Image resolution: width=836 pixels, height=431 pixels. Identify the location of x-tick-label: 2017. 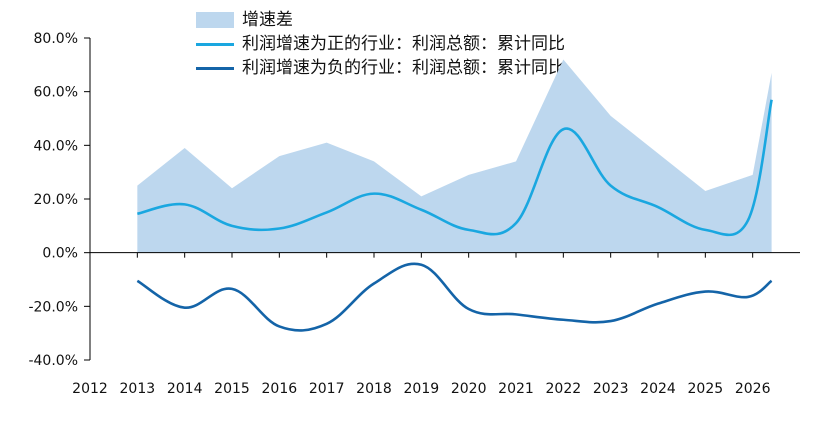
(327, 389).